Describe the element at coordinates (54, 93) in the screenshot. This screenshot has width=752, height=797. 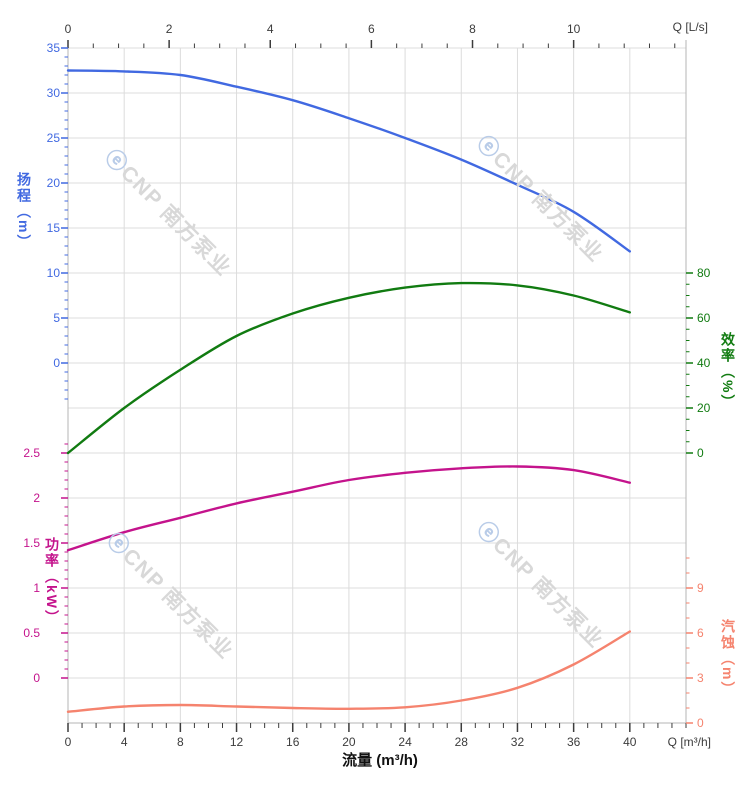
I see `y-tick-label: 30` at that location.